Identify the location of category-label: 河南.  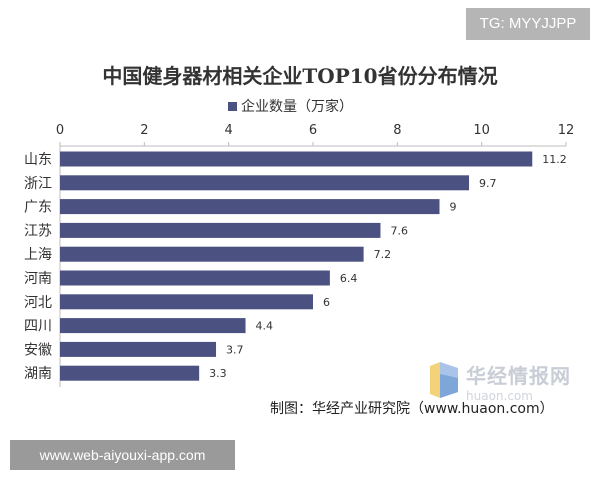
(38, 279).